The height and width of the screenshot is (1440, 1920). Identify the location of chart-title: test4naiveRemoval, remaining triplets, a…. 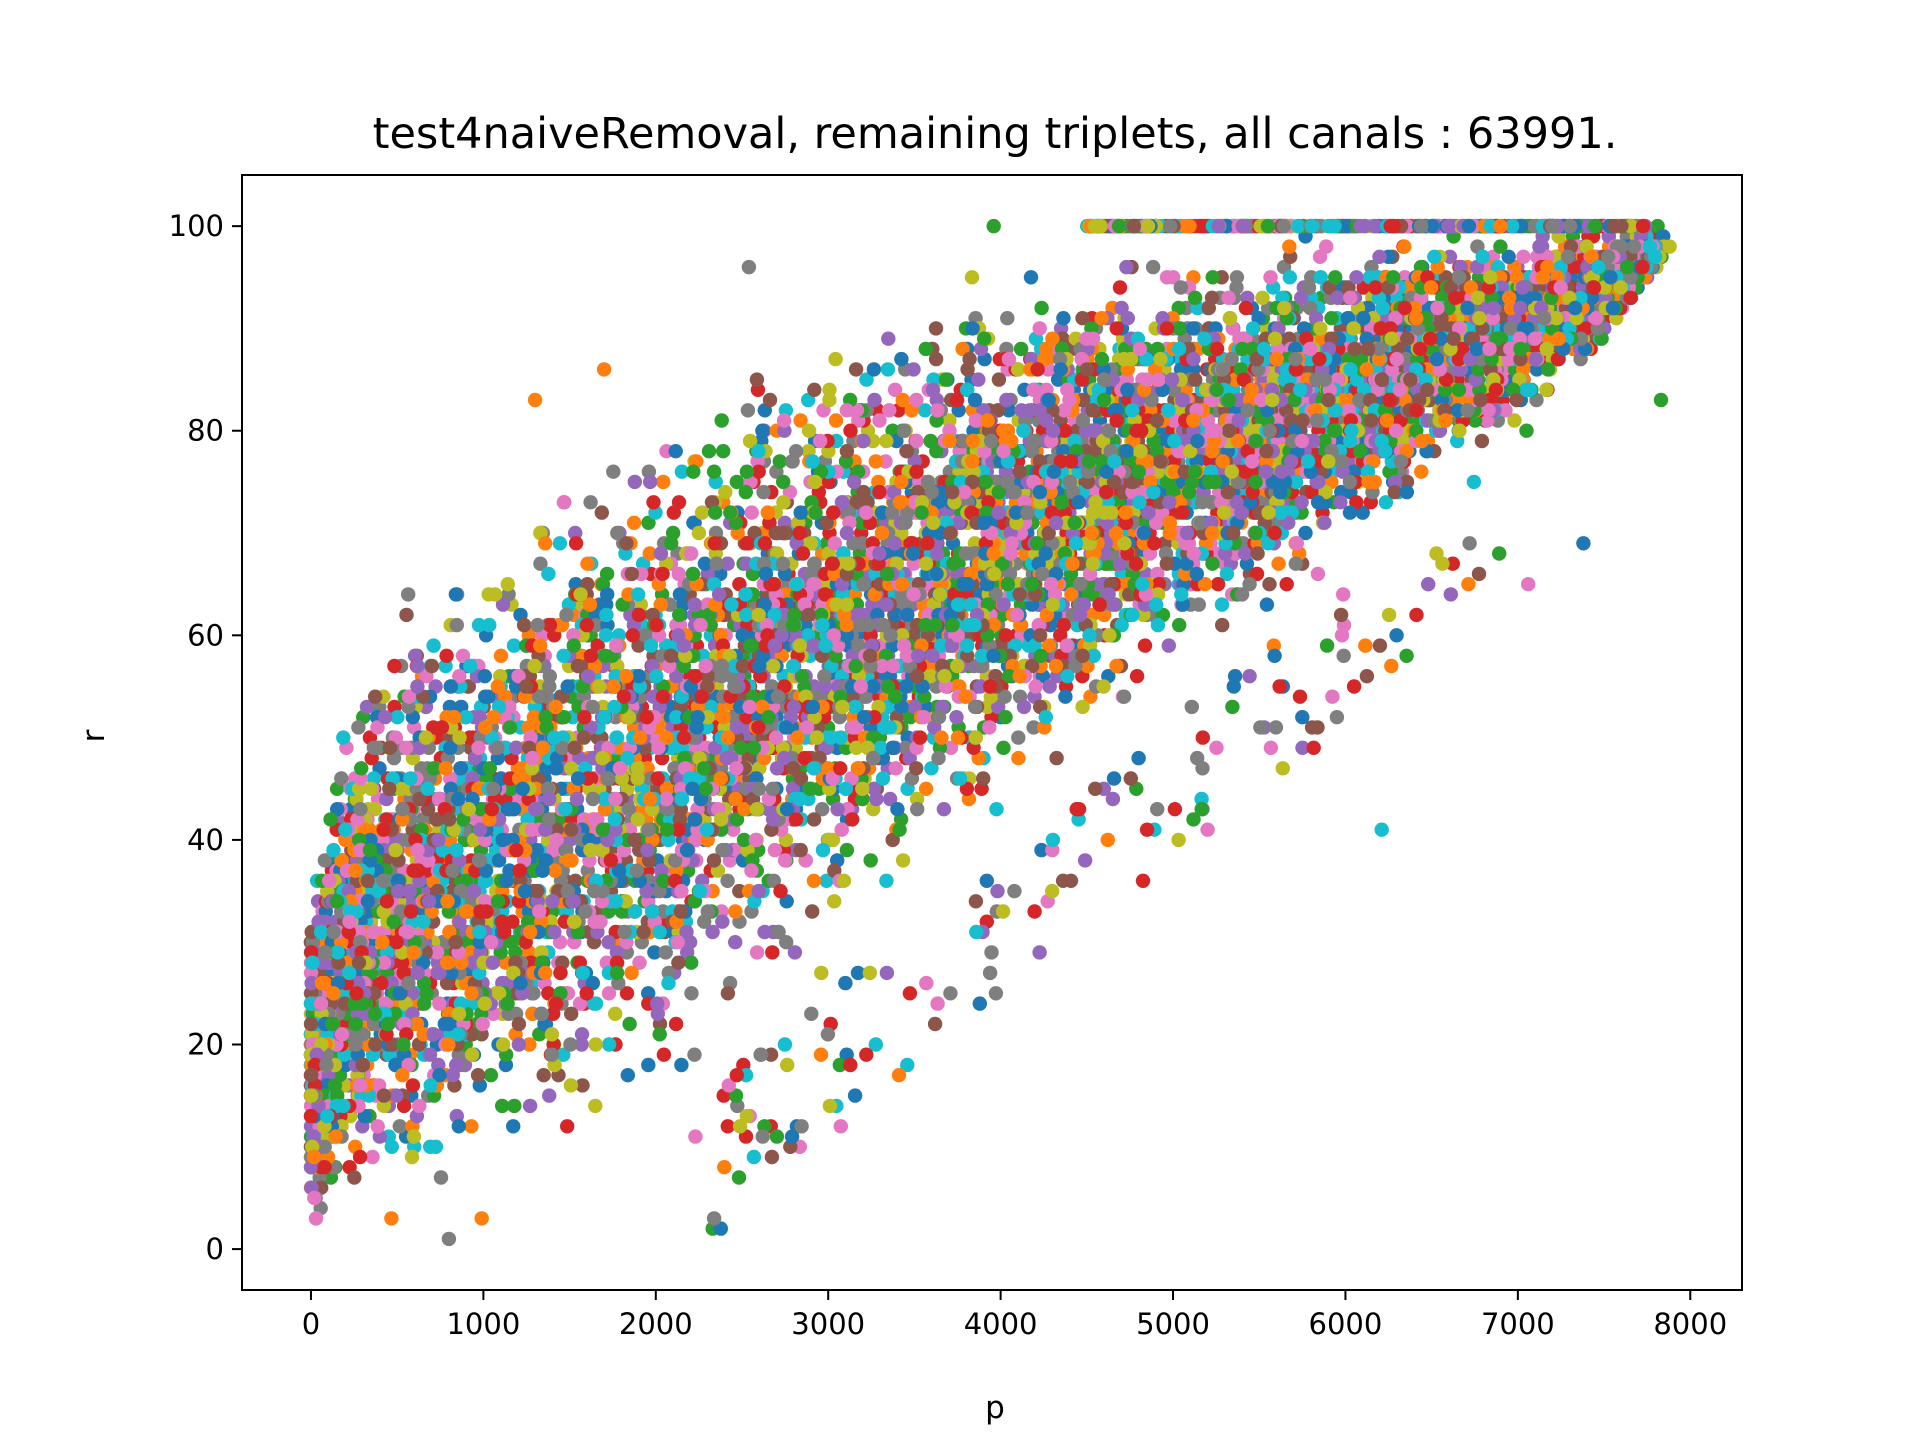
(995, 134).